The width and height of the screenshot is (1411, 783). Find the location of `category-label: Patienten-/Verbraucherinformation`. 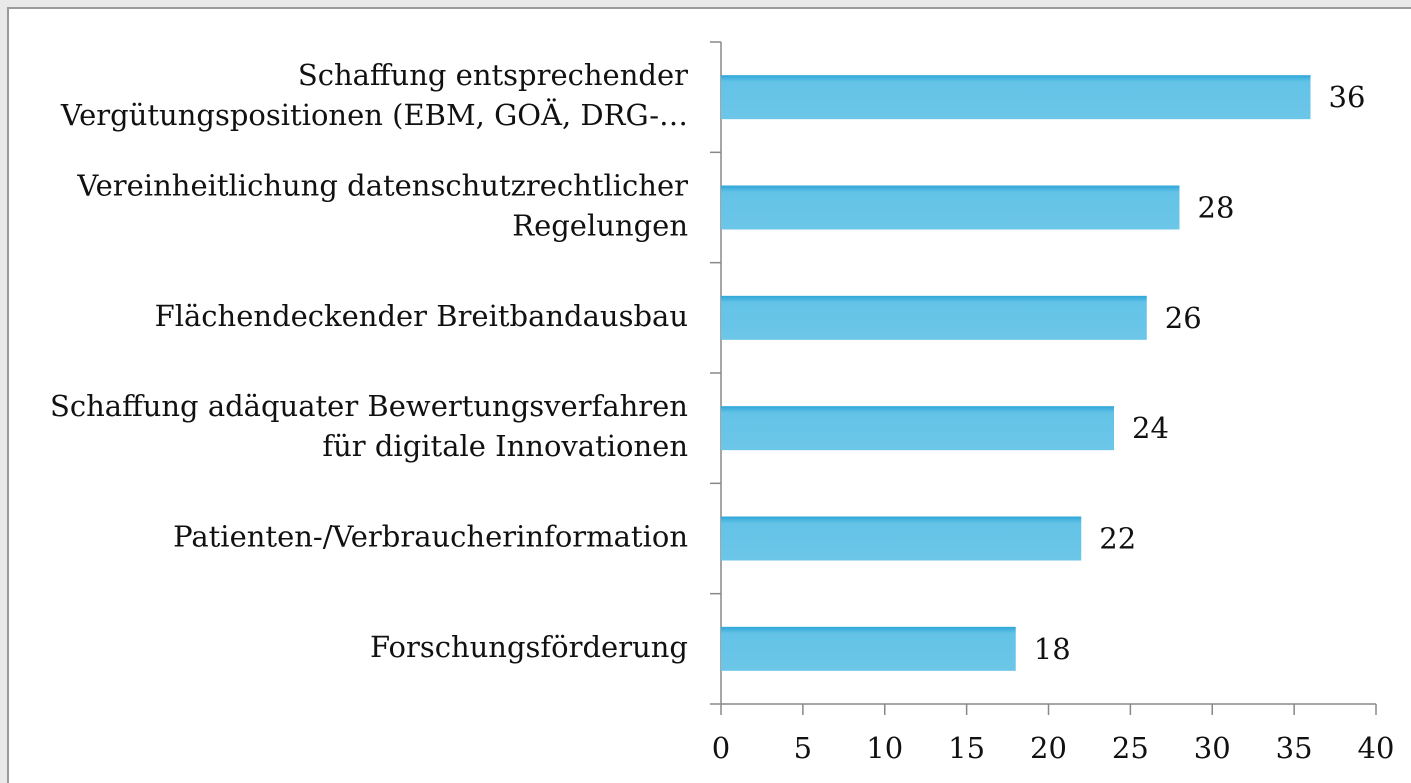

category-label: Patienten-/Verbraucherinformation is located at coordinates (430, 537).